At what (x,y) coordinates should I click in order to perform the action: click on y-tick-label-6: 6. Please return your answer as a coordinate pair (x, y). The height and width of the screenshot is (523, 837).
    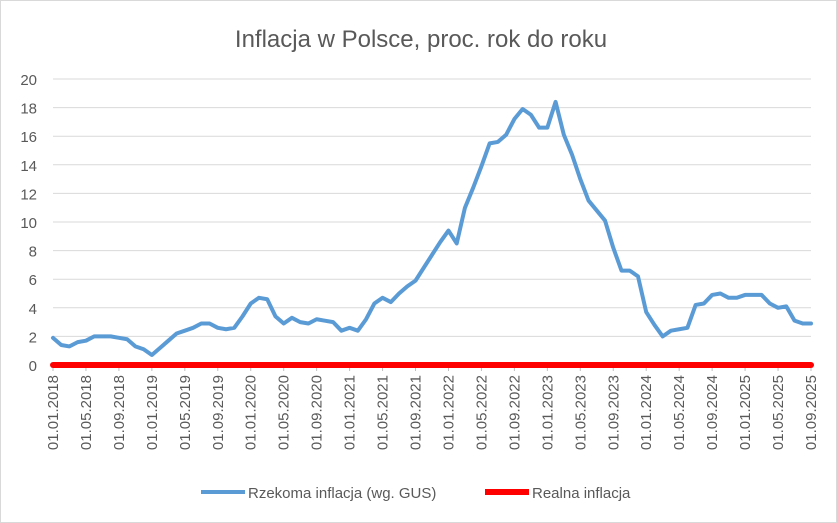
    Looking at the image, I should click on (33, 280).